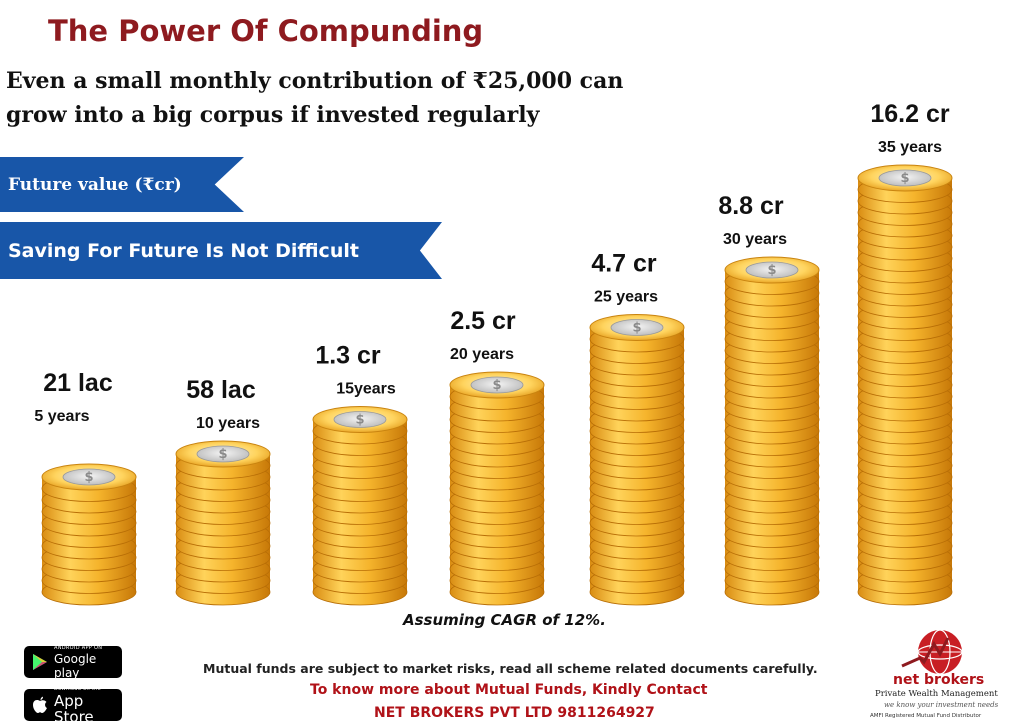 The width and height of the screenshot is (1024, 726). Describe the element at coordinates (122, 184) in the screenshot. I see `future-value-ribbon: Future value (₹cr)` at that location.